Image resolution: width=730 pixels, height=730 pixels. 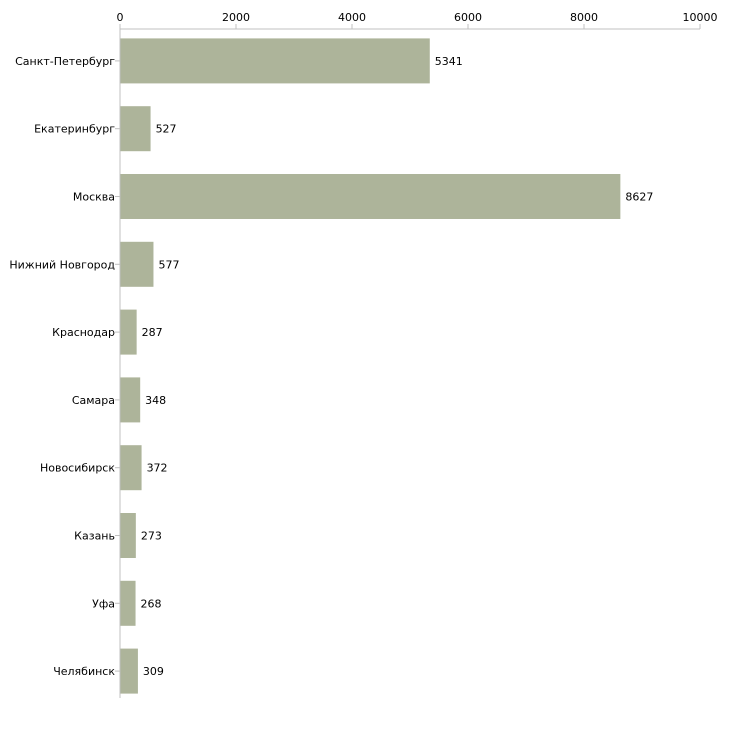 What do you see at coordinates (65, 61) in the screenshot?
I see `category-label: Санкт-Петербург` at bounding box center [65, 61].